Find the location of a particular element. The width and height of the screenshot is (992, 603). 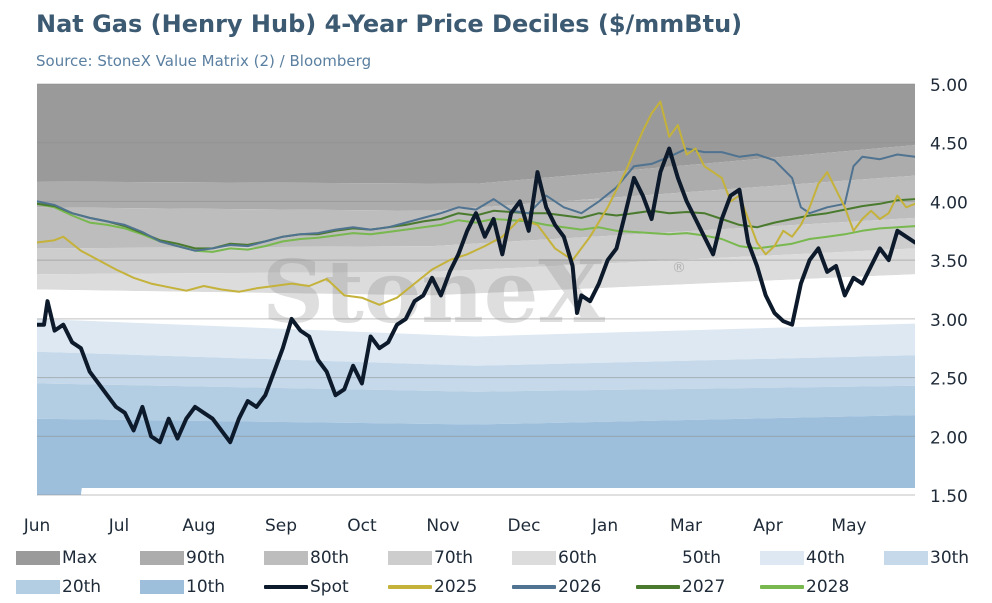

legend-item-max: Max is located at coordinates (56, 558).